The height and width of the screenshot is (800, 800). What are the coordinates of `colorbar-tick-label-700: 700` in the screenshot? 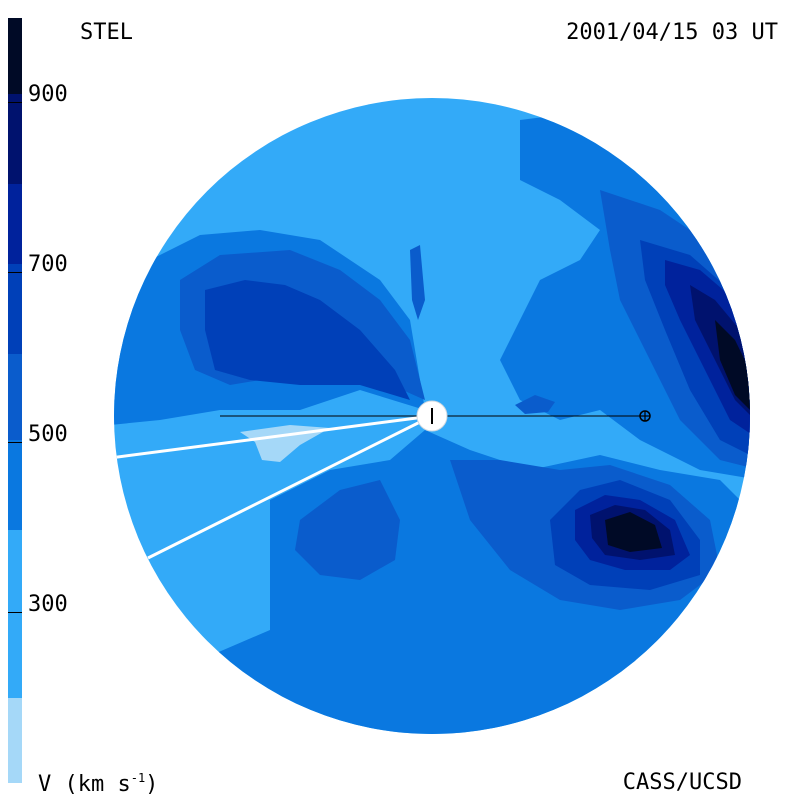 It's located at (48, 264).